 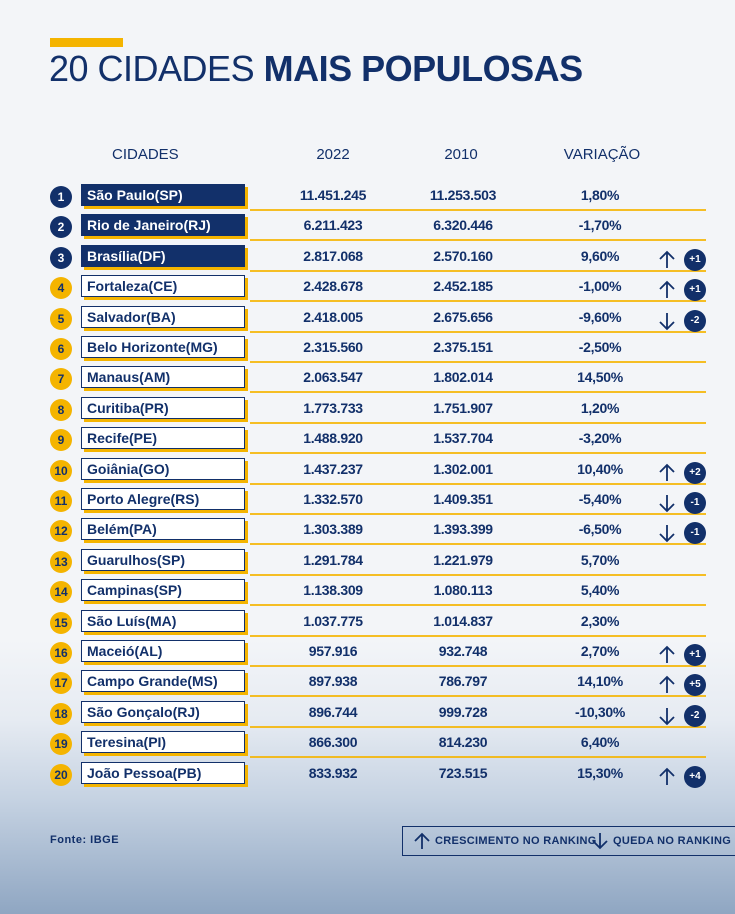 What do you see at coordinates (333, 154) in the screenshot?
I see `column-header-2022: 2022` at bounding box center [333, 154].